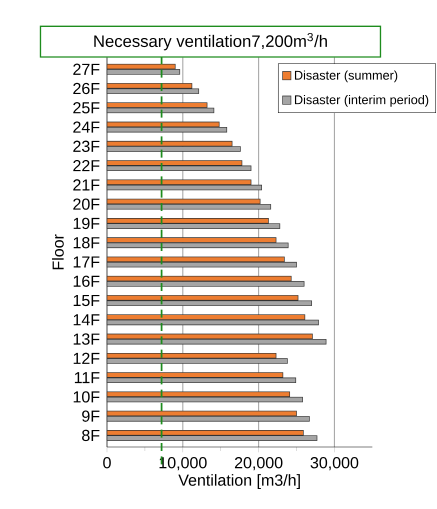 This screenshot has height=509, width=437. I want to click on y-tick-label: 24F, so click(86, 127).